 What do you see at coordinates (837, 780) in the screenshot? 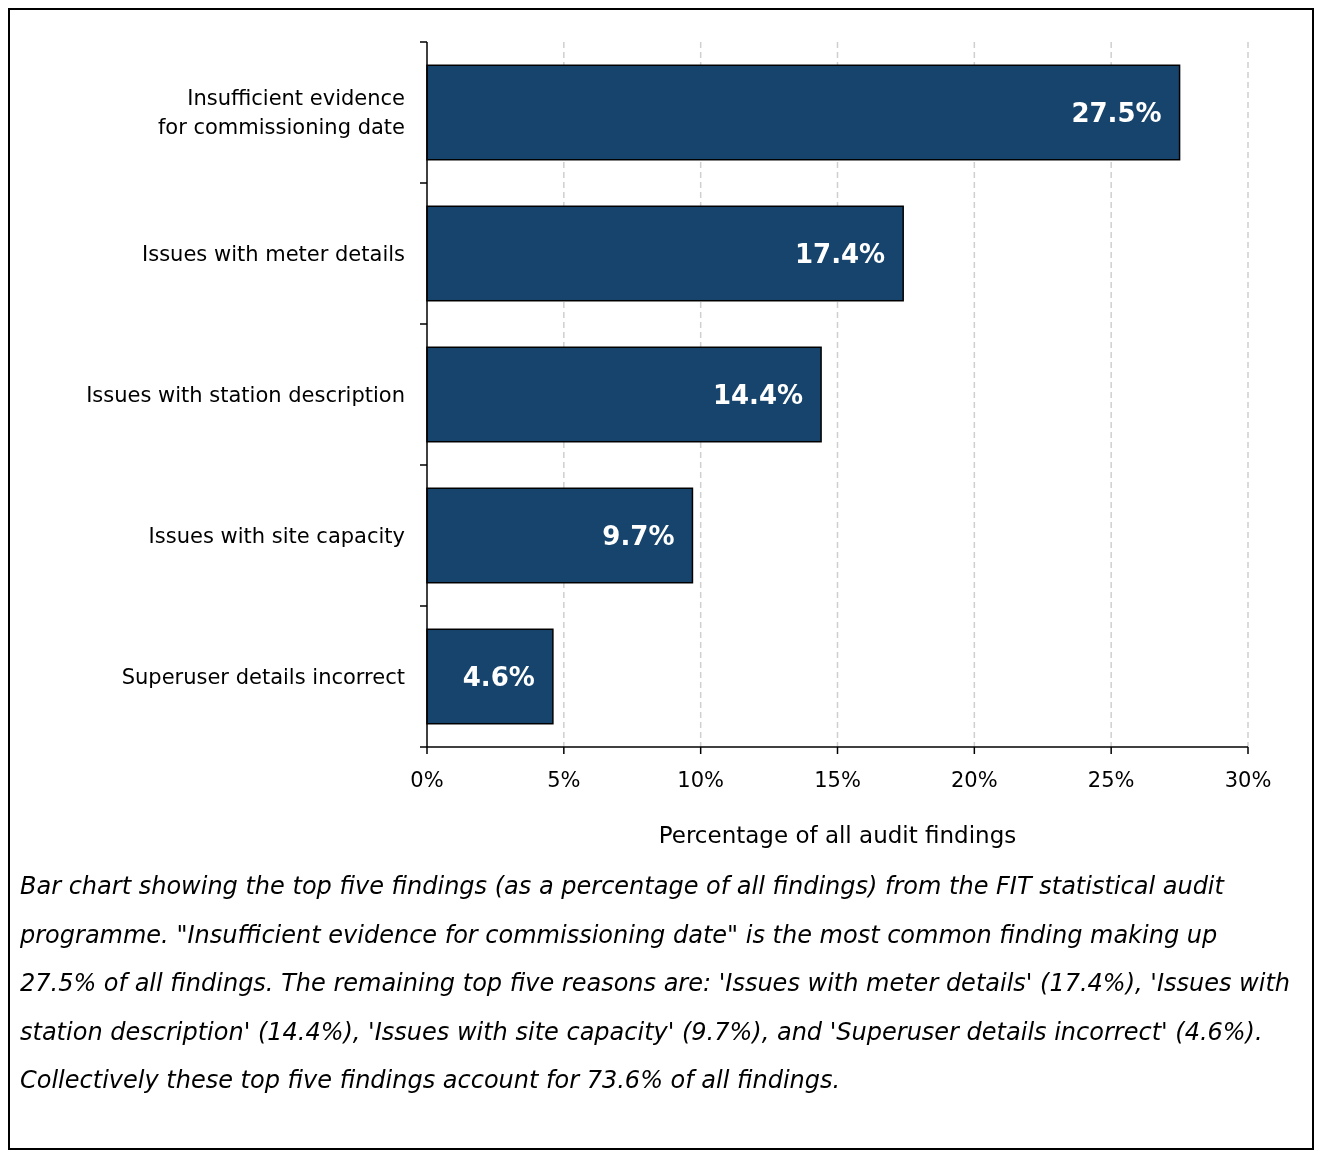
I see `x-tick-label: 15%` at bounding box center [837, 780].